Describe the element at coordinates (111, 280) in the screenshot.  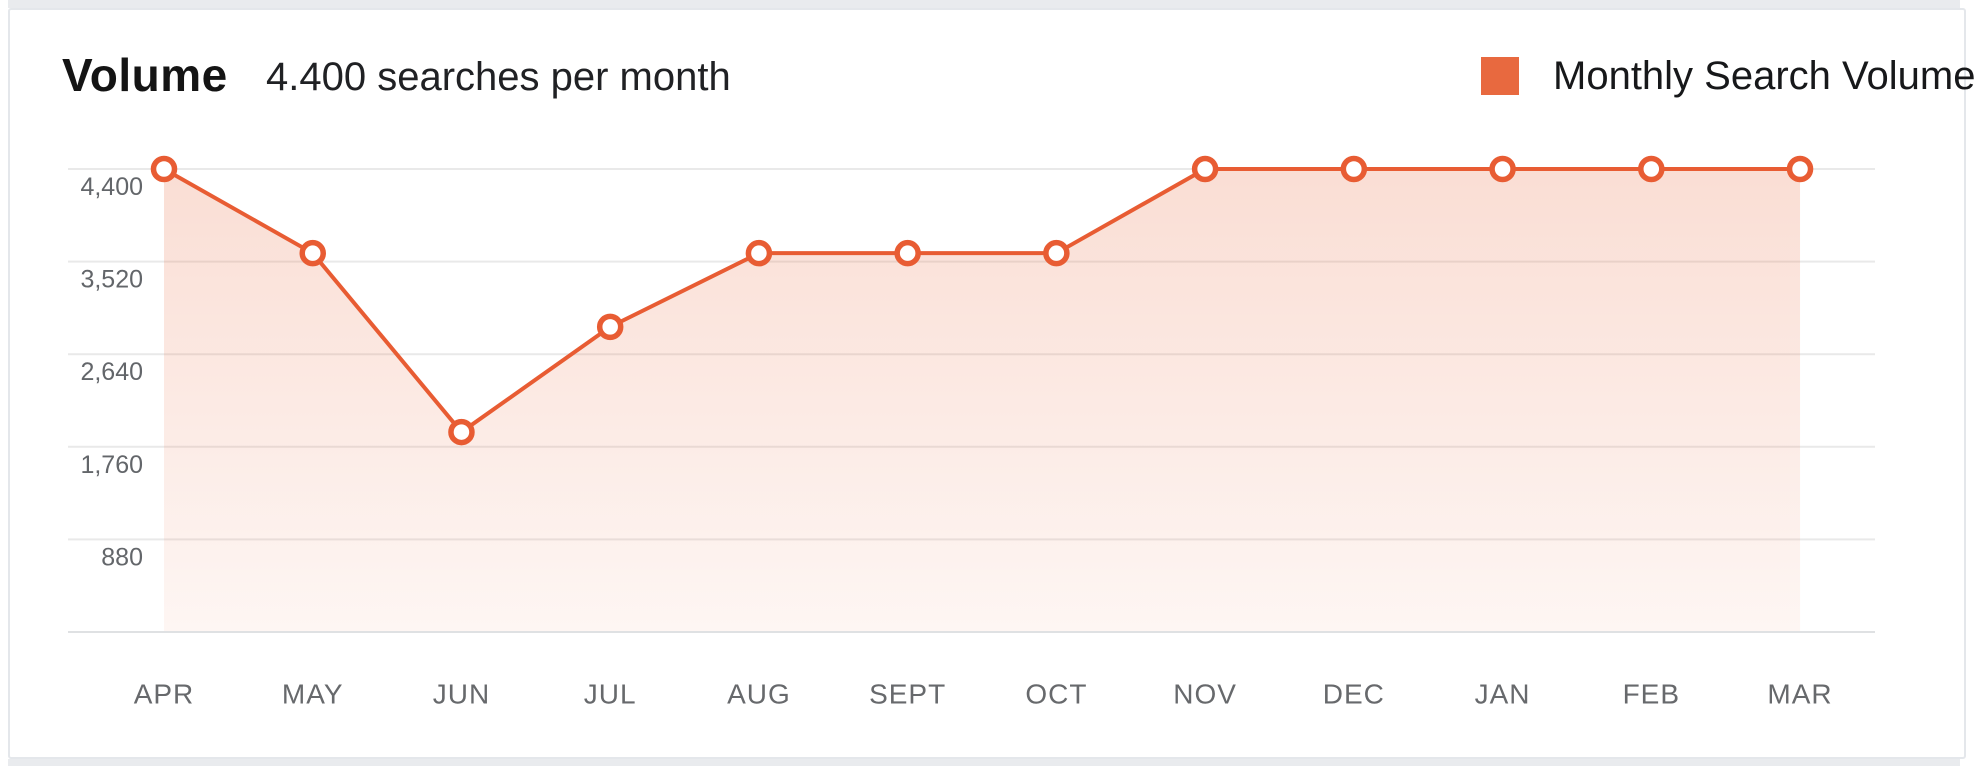
I see `y-axis-tick-label: 3,520` at that location.